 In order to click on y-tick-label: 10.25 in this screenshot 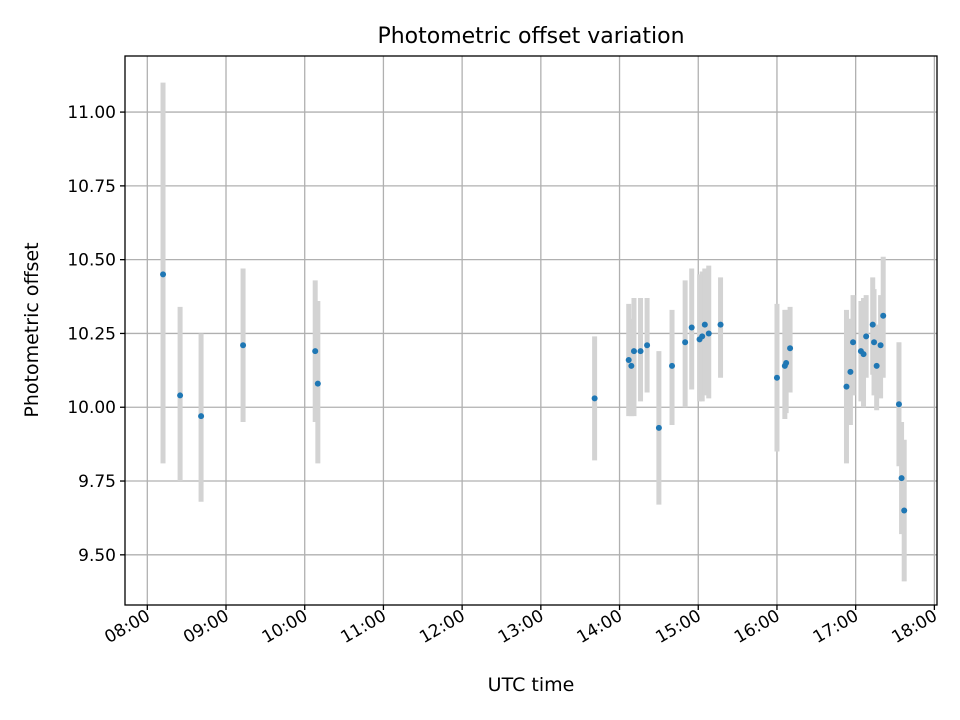, I will do `click(91, 334)`.